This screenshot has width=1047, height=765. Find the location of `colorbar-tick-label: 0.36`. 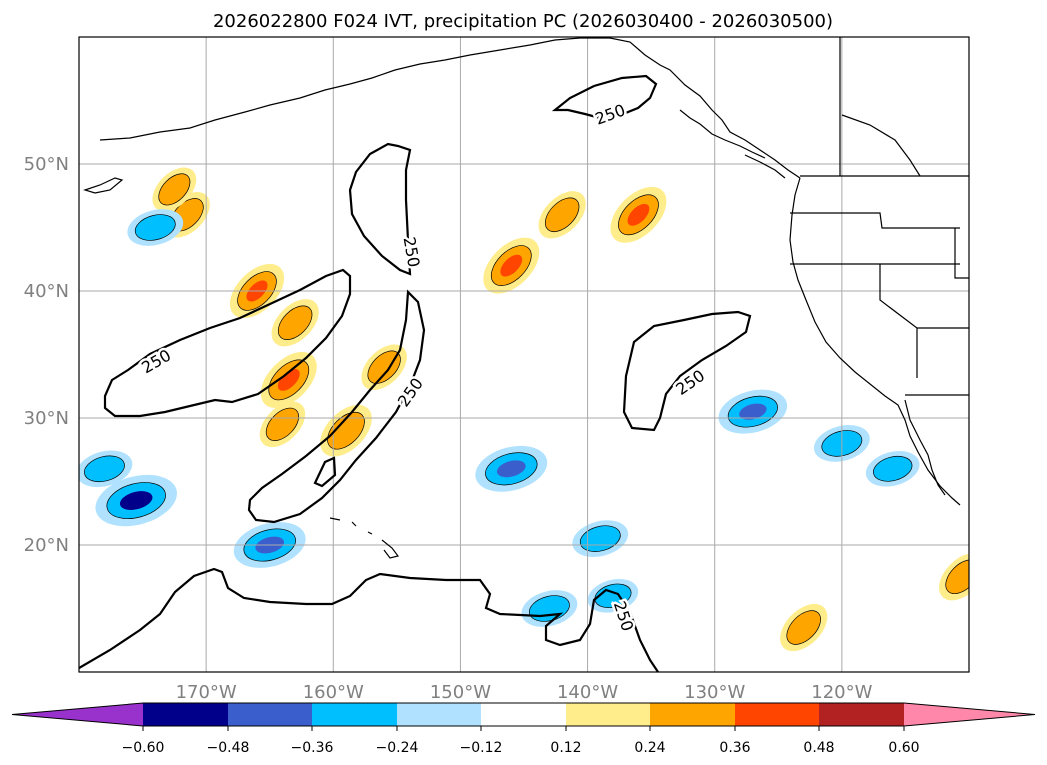

colorbar-tick-label: 0.36 is located at coordinates (734, 748).